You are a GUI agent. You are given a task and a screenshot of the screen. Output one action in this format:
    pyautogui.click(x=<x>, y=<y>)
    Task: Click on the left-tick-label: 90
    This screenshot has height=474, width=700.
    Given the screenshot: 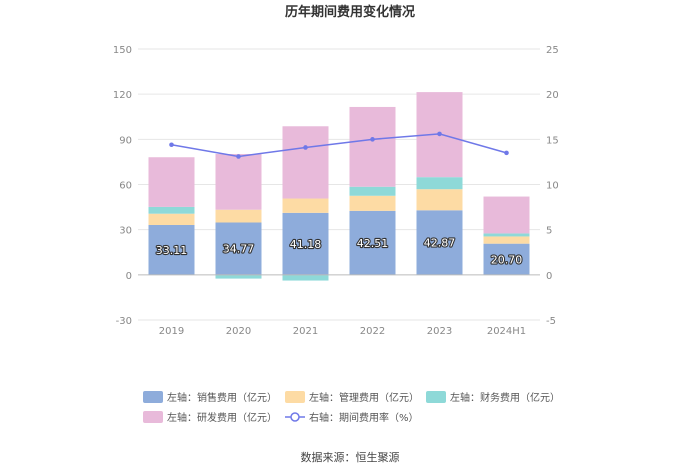 What is the action you would take?
    pyautogui.click(x=125, y=140)
    